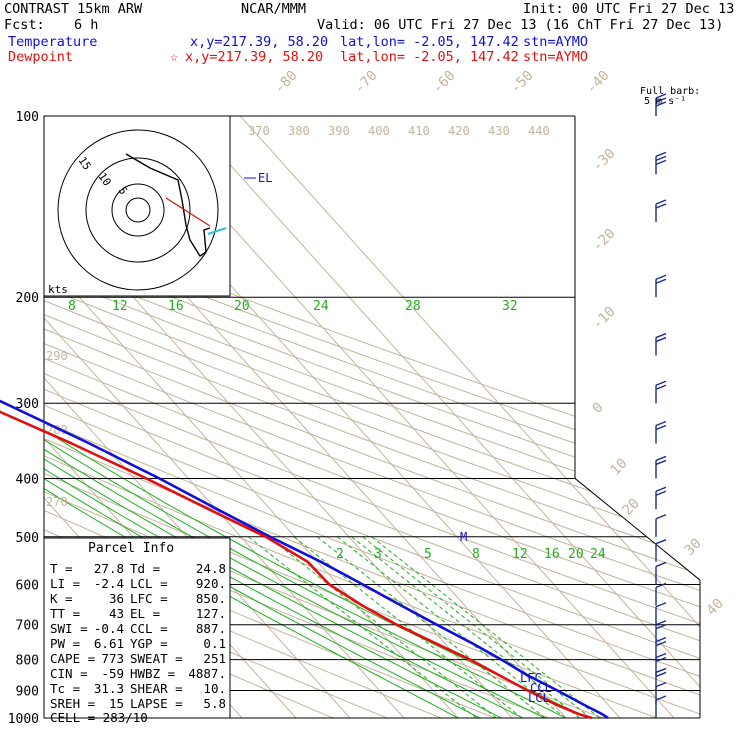 Image resolution: width=740 pixels, height=740 pixels. What do you see at coordinates (299, 131) in the screenshot?
I see `theta-e-label: 380` at bounding box center [299, 131].